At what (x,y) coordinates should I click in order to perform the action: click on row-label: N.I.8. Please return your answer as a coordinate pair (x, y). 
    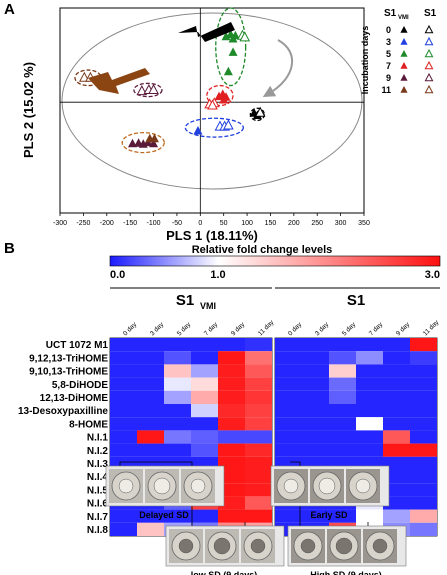
    Looking at the image, I should click on (98, 530).